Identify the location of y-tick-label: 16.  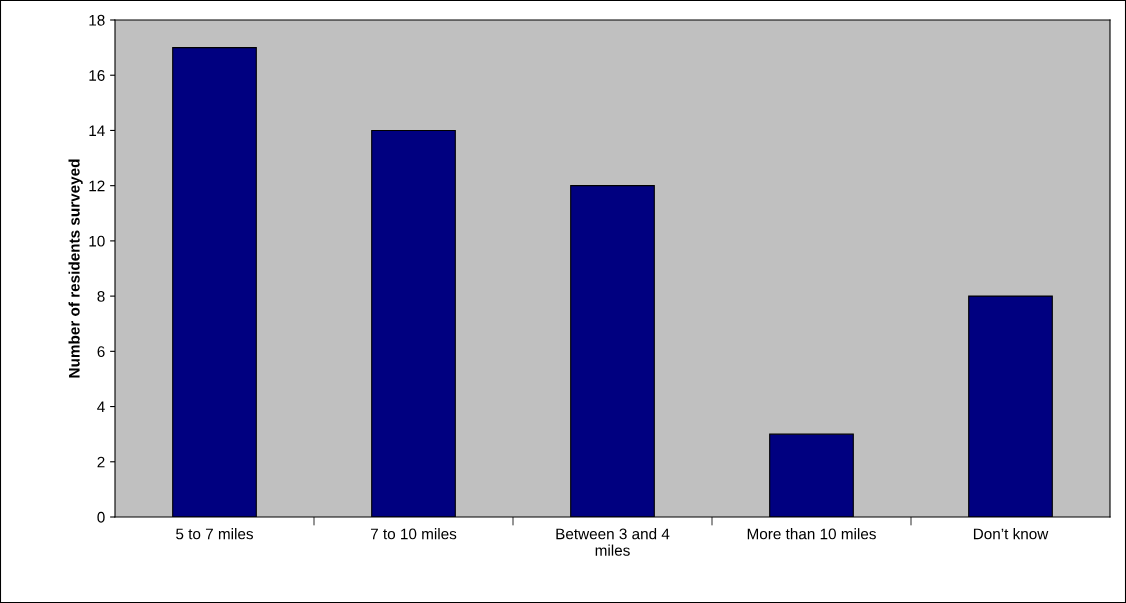
(97, 75).